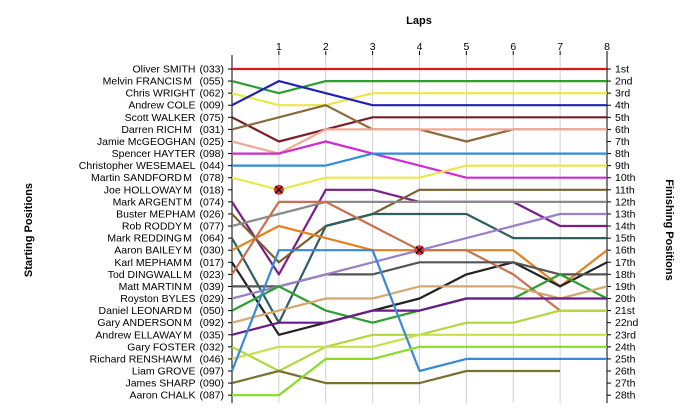 The width and height of the screenshot is (700, 420). I want to click on finish-label-27: 27th, so click(625, 384).